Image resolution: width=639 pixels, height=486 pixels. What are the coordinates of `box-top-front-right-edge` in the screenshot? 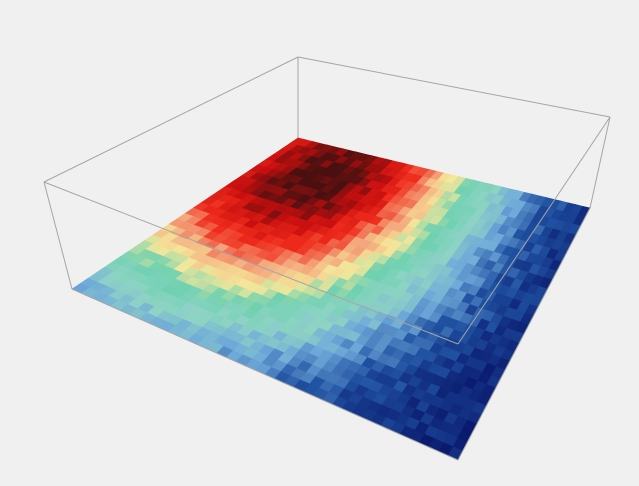 It's located at (534, 230).